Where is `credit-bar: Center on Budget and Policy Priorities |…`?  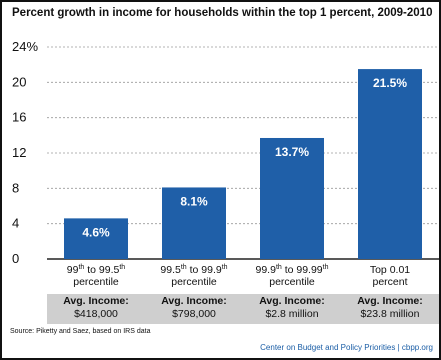
credit-bar: Center on Budget and Policy Priorities |… is located at coordinates (220, 347).